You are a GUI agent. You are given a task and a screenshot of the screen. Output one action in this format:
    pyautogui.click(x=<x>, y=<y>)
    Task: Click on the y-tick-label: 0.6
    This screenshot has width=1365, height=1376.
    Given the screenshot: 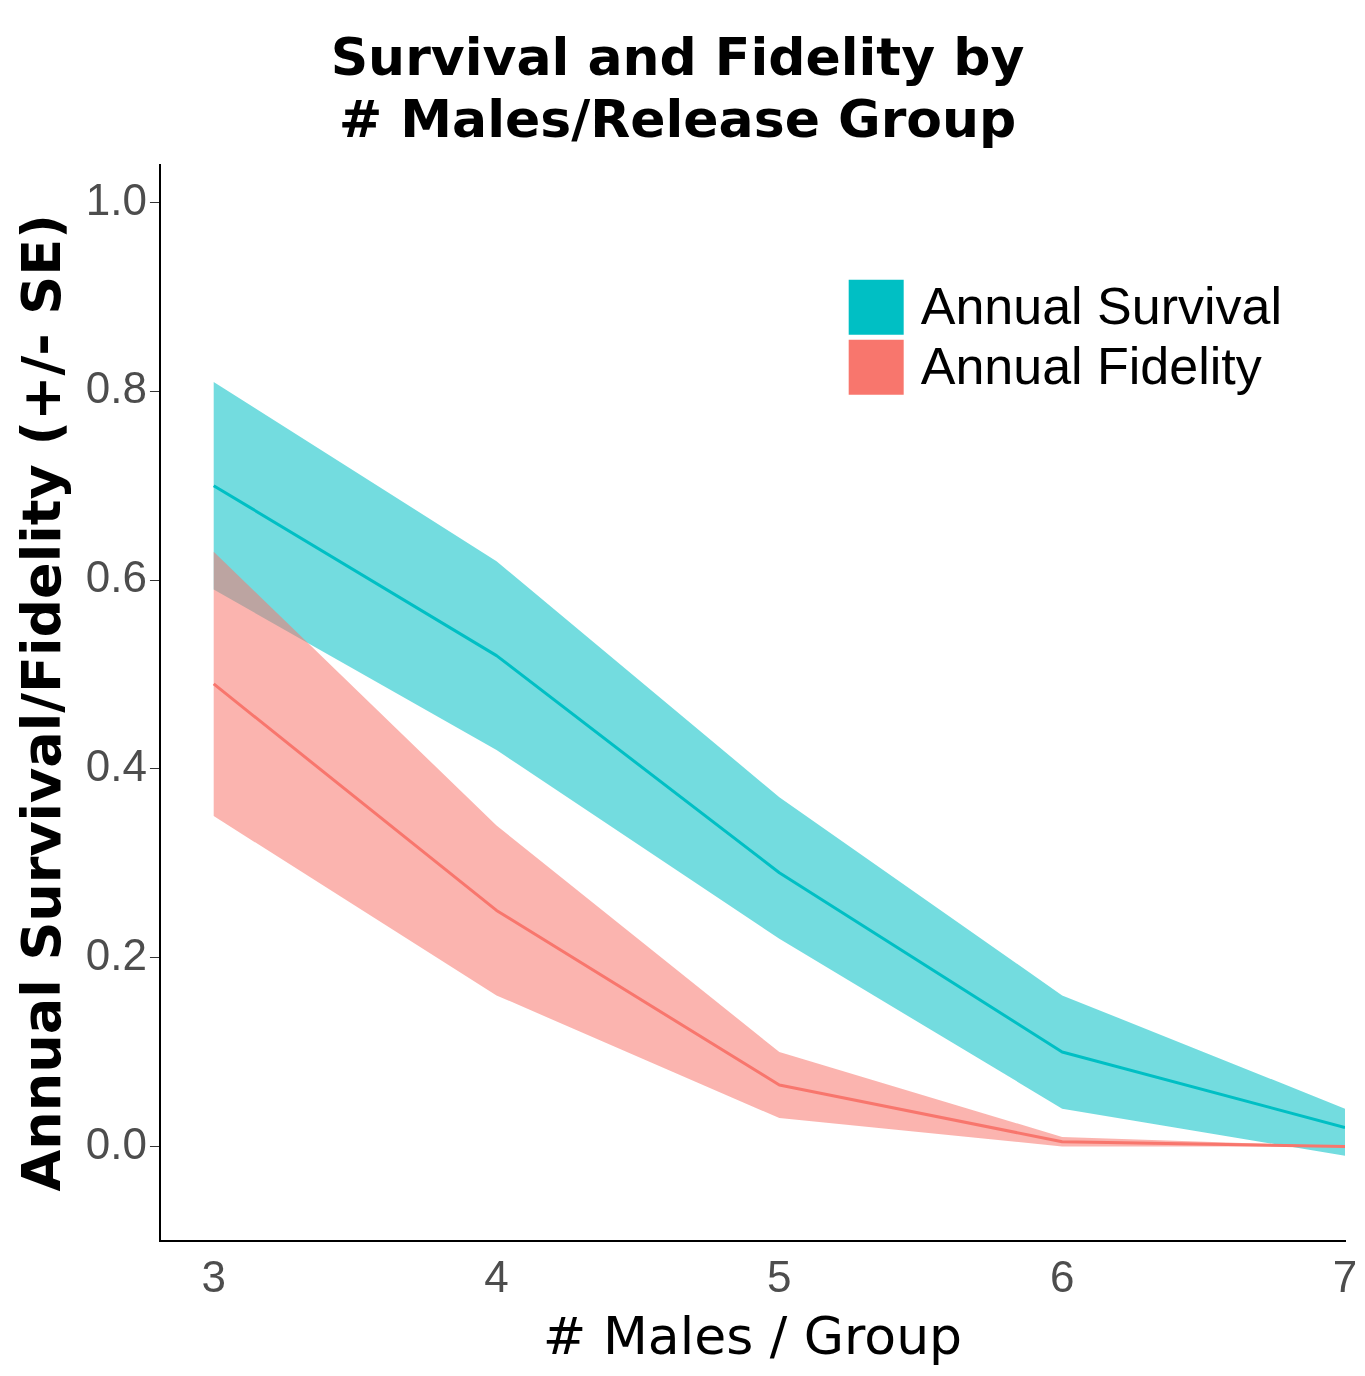 What is the action you would take?
    pyautogui.click(x=116, y=577)
    